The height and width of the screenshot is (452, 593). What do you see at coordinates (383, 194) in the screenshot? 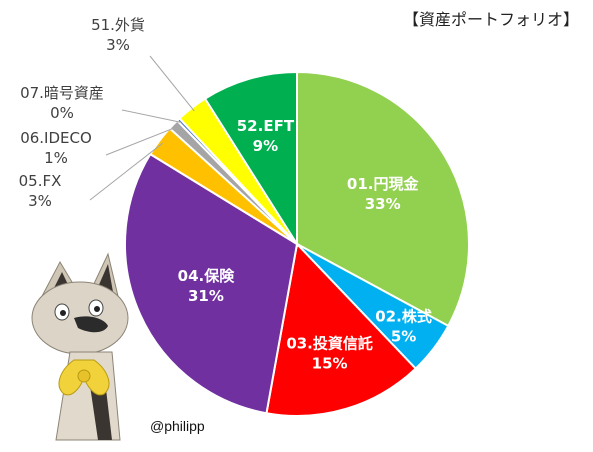
I see `slice-label: 01.円現金 33%` at bounding box center [383, 194].